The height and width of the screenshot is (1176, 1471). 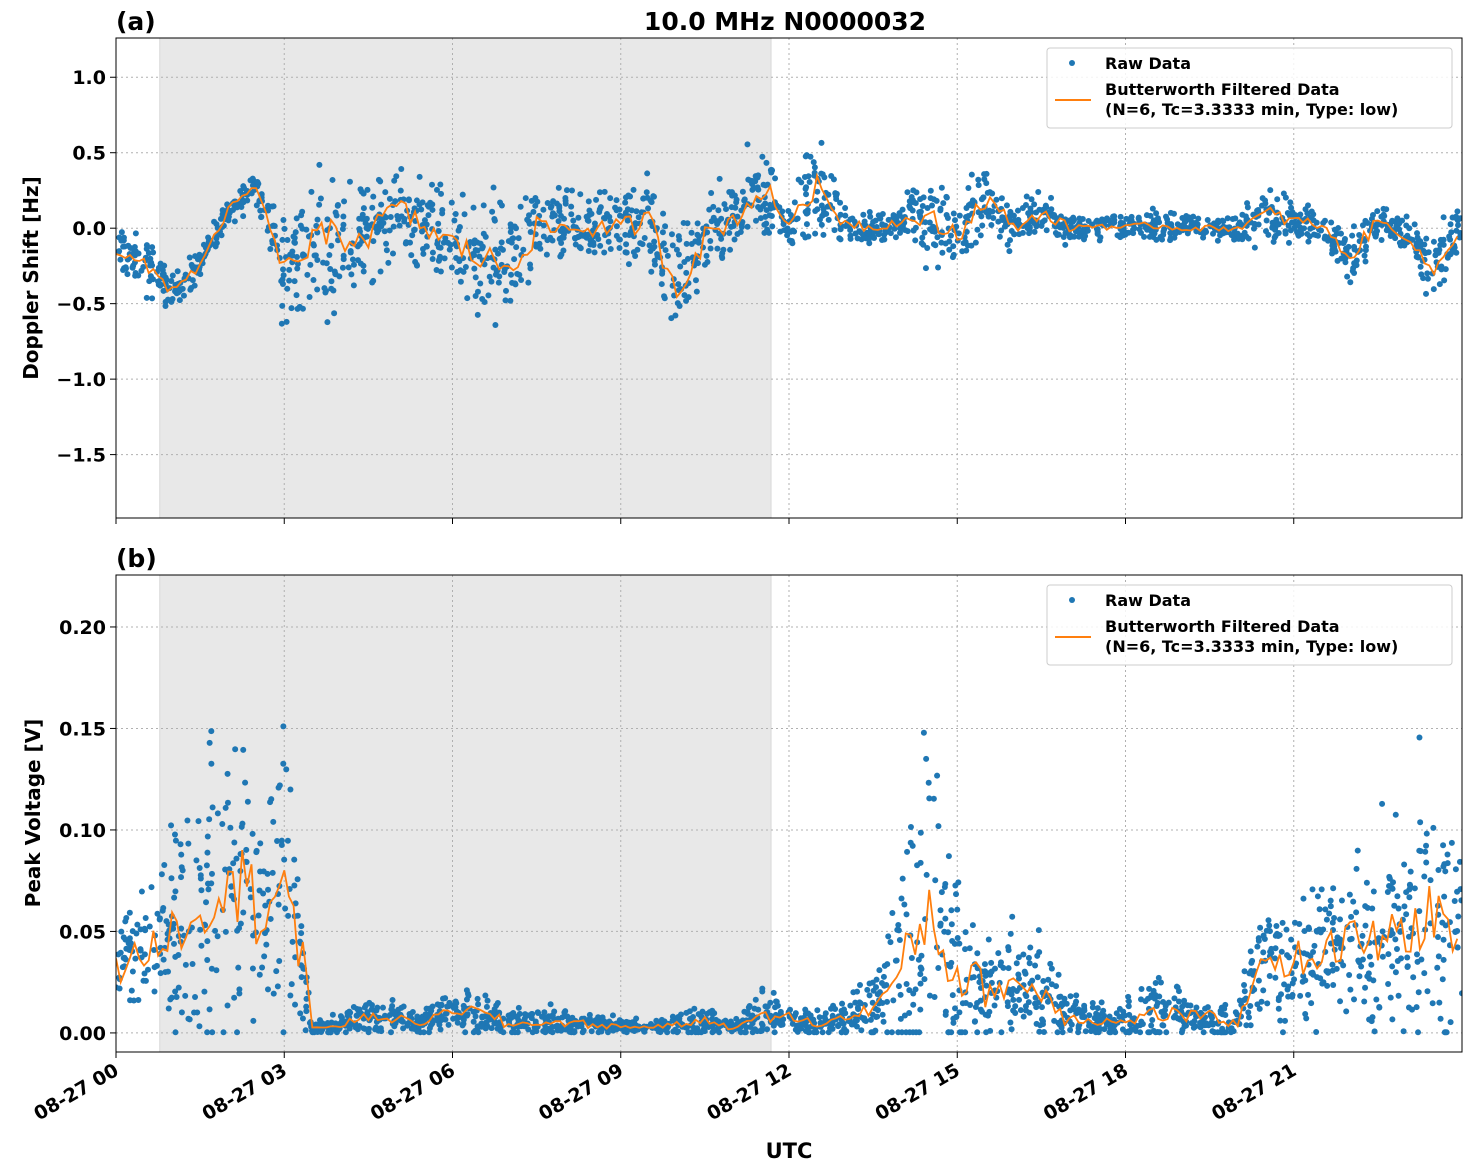 What do you see at coordinates (82, 831) in the screenshot?
I see `y-tick-label: 0.10` at bounding box center [82, 831].